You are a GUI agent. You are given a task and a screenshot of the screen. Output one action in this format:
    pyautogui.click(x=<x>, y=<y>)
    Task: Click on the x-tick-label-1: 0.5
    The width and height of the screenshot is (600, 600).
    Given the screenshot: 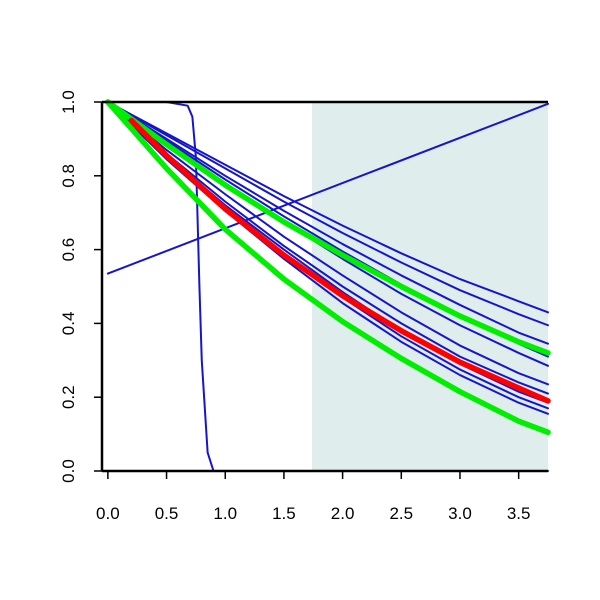 What is the action you would take?
    pyautogui.click(x=167, y=513)
    